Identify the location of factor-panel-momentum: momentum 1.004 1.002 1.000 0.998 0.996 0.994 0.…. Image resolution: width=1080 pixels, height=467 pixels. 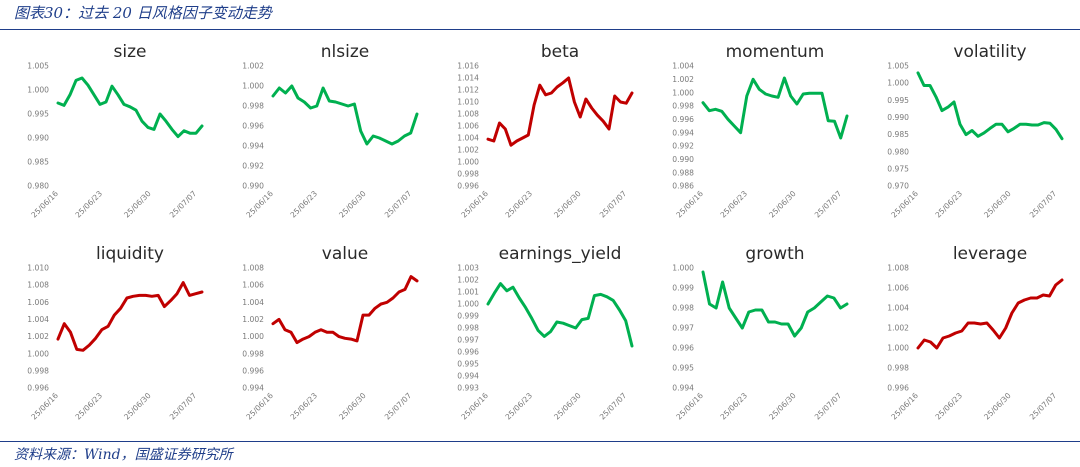
(760, 131).